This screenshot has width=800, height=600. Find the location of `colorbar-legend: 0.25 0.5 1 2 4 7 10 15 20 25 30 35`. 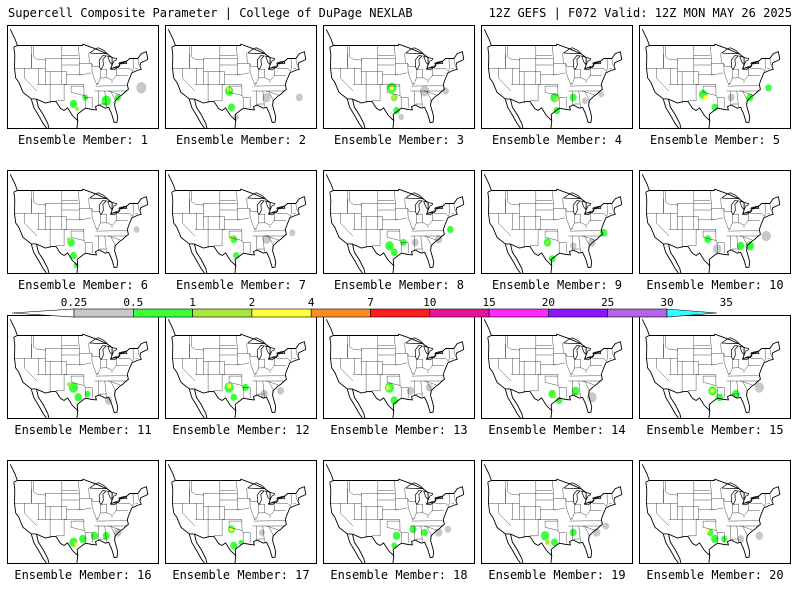

colorbar-legend: 0.25 0.5 1 2 4 7 10 15 20 25 30 35 is located at coordinates (372, 307).